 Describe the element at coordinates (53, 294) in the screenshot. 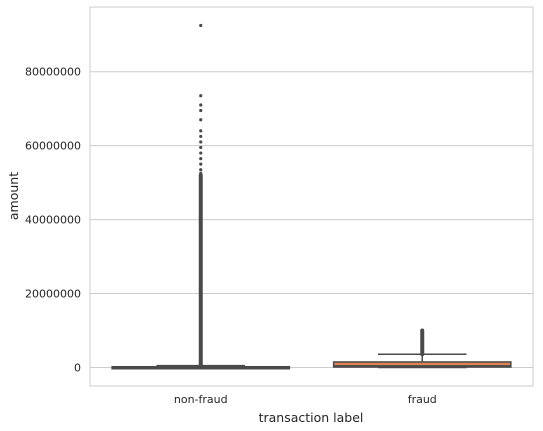

I see `y-tick-label: 20000000` at that location.